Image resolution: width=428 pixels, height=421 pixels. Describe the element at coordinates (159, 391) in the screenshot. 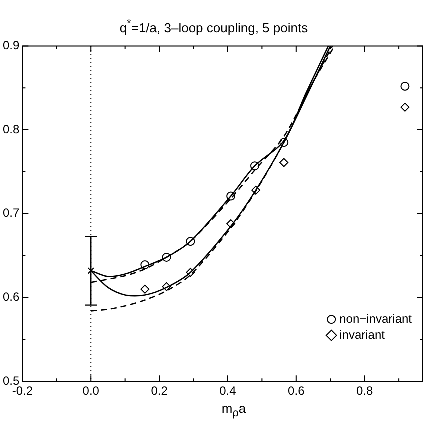

I see `x-tick-label: 0.2` at that location.